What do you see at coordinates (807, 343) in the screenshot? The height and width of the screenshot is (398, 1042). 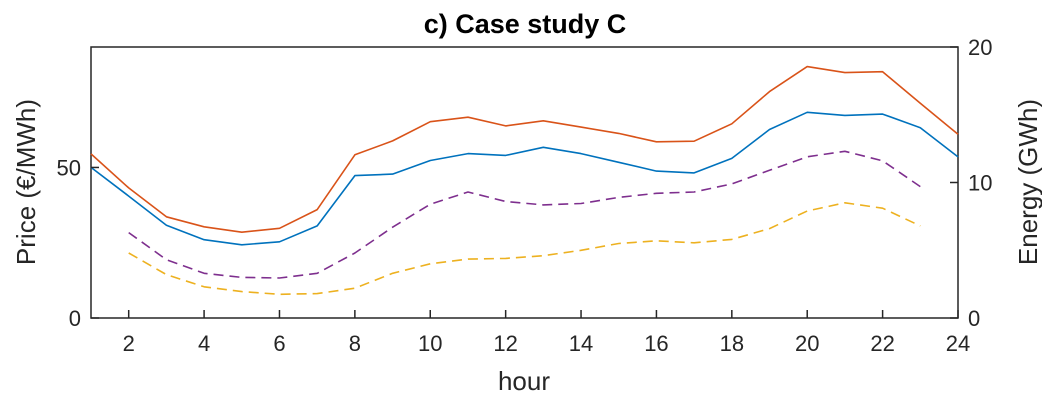 I see `x-tick-label: 20` at bounding box center [807, 343].